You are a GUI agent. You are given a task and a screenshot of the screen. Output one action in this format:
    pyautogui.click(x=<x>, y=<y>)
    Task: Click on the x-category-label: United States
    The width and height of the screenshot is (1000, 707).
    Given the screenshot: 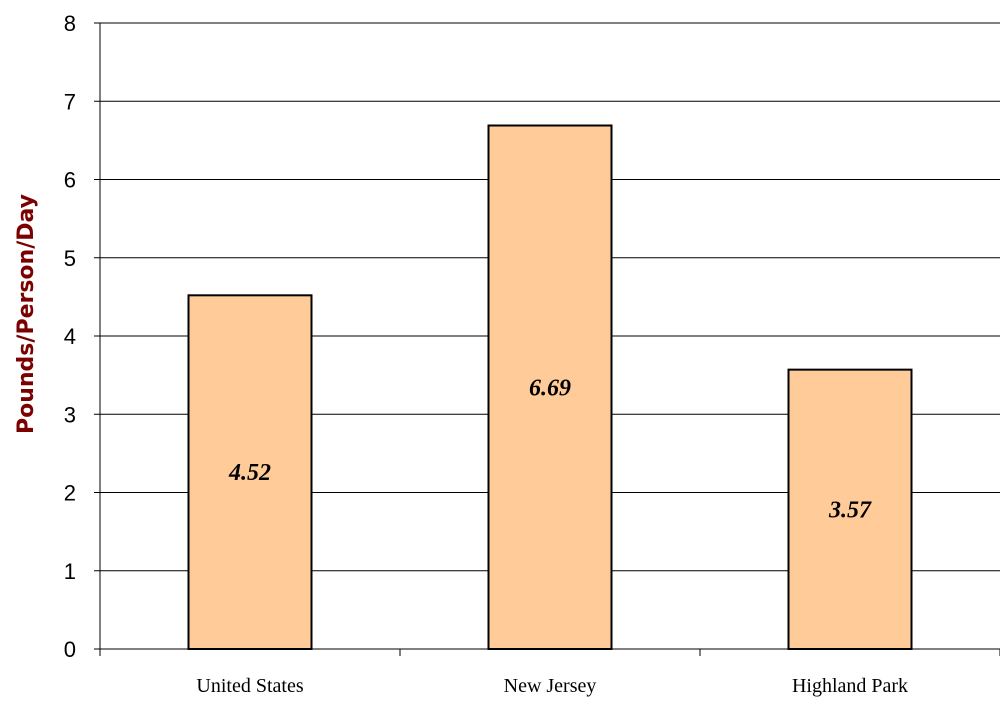 What is the action you would take?
    pyautogui.click(x=249, y=686)
    